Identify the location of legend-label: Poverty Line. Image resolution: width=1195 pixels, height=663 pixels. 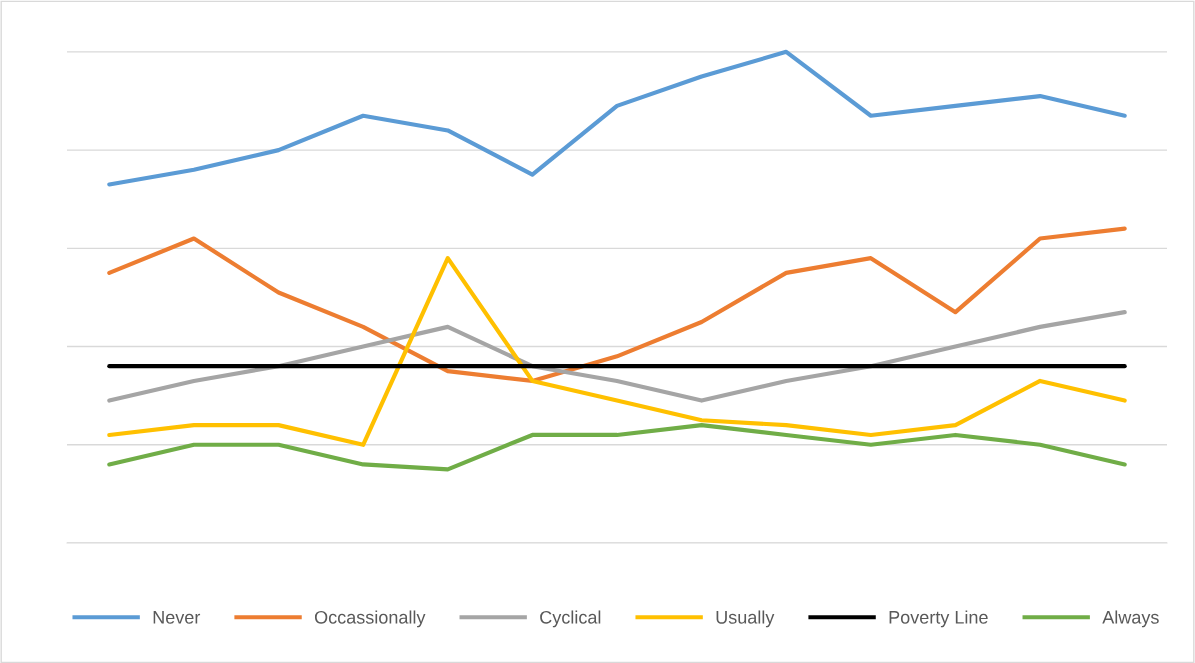
(938, 619).